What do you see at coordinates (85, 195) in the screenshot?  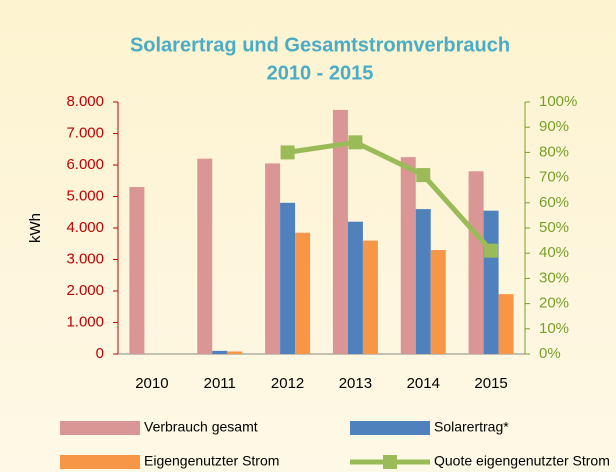 I see `y-tick-label: 5.000` at bounding box center [85, 195].